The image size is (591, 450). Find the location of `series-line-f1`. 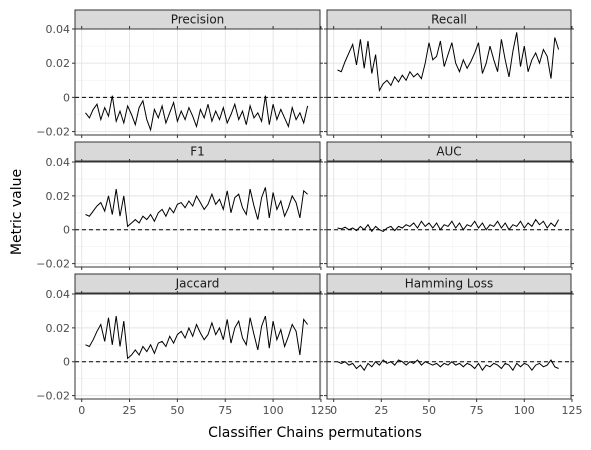

series-line-f1 is located at coordinates (196, 207).